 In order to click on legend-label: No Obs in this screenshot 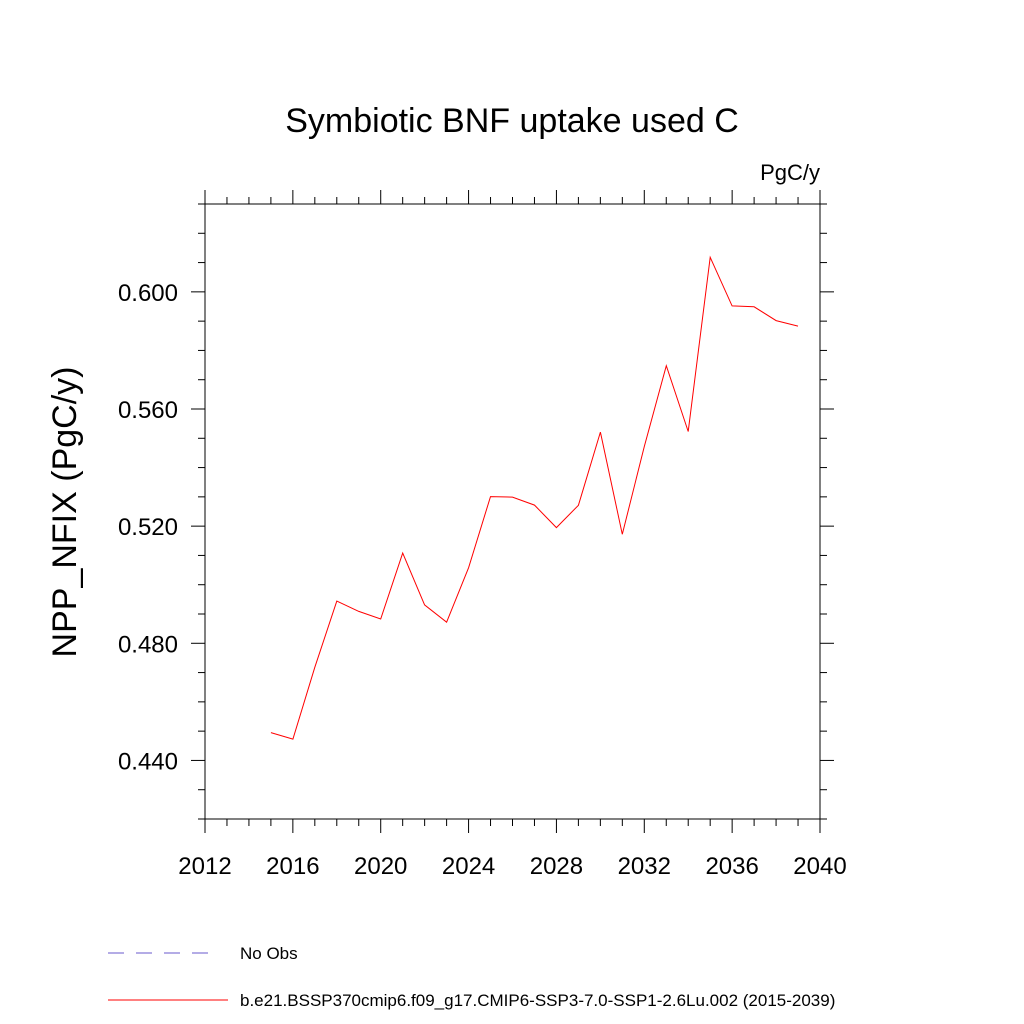, I will do `click(269, 953)`.